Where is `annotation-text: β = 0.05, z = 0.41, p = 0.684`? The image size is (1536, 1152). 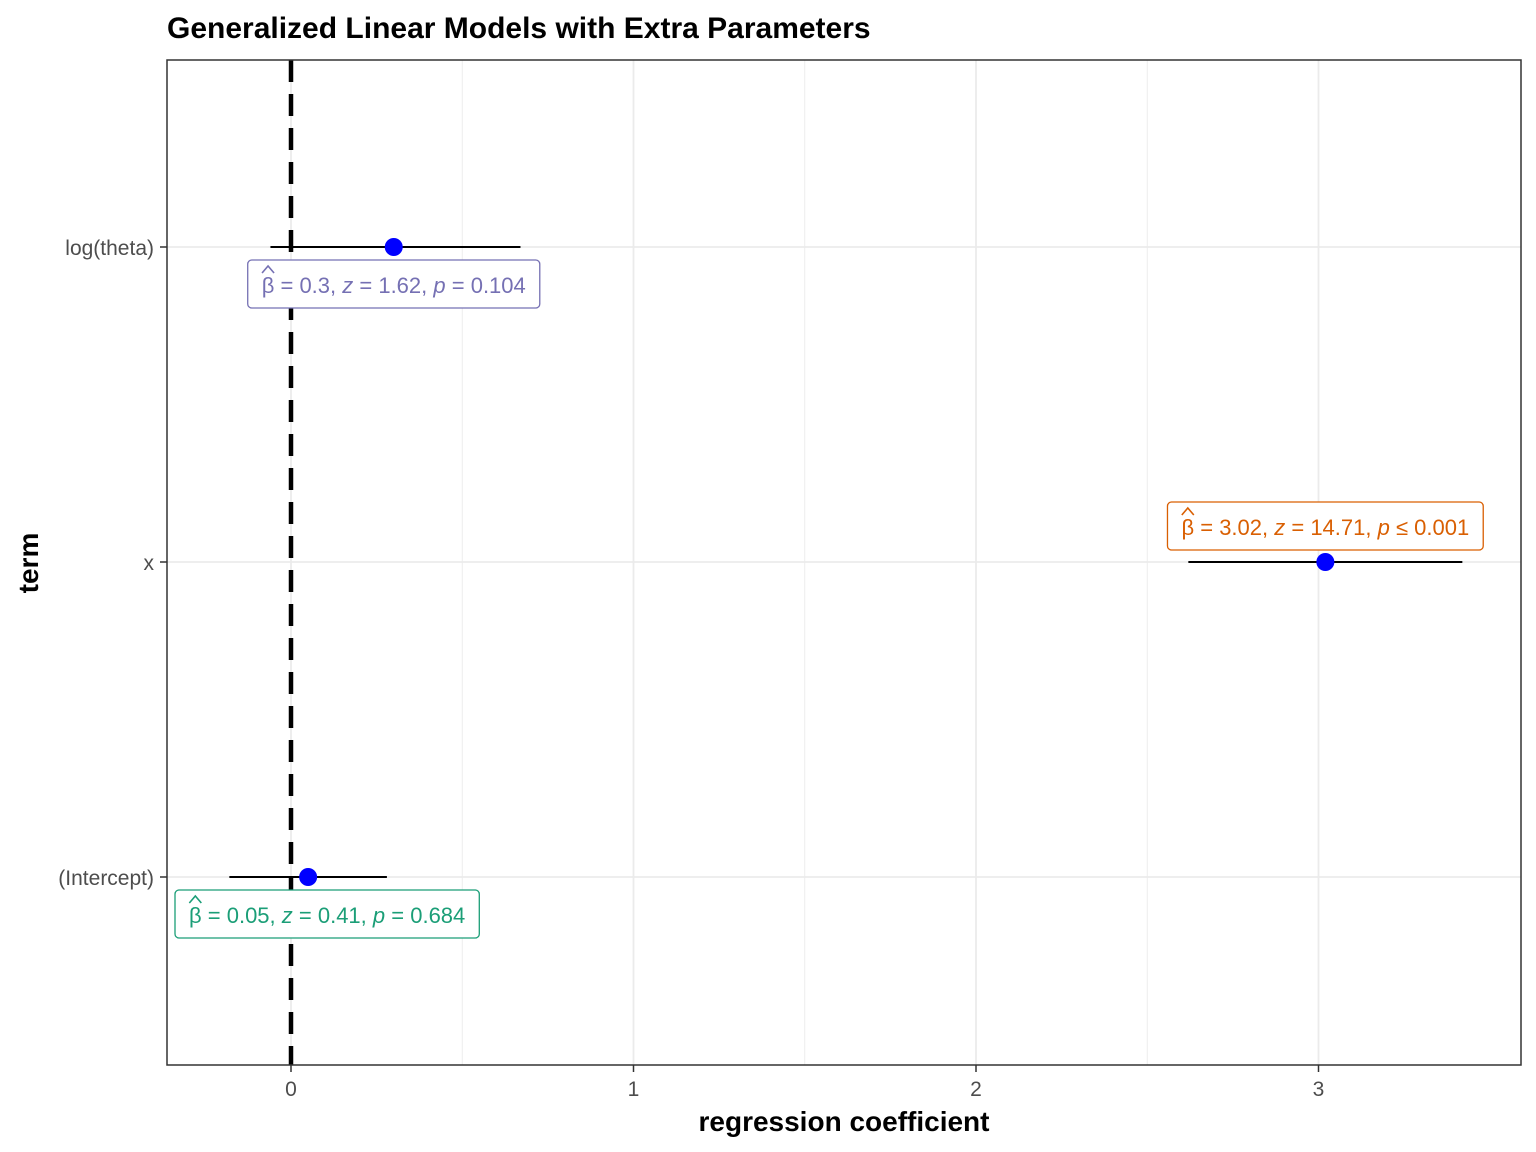 annotation-text: β = 0.05, z = 0.41, p = 0.684 is located at coordinates (327, 915).